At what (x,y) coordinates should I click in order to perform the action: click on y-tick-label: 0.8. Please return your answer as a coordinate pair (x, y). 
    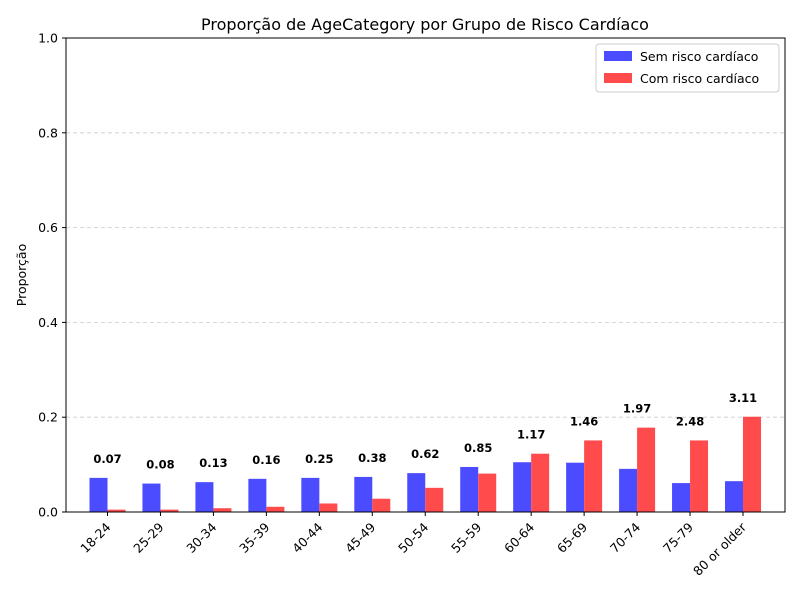
    Looking at the image, I should click on (48, 132).